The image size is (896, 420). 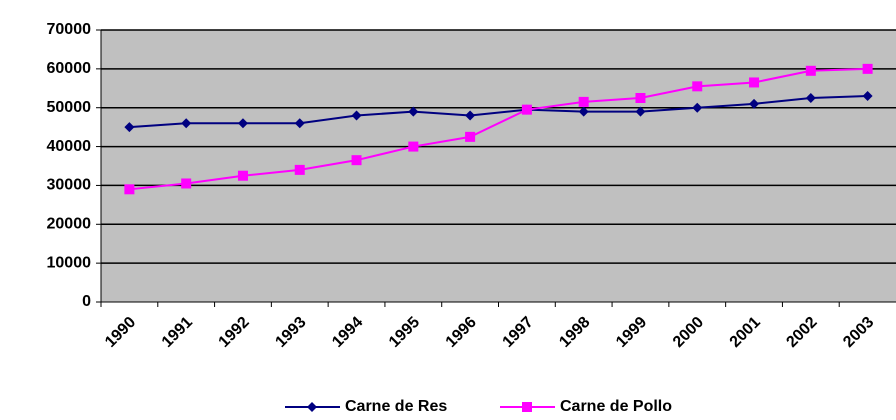 I want to click on x-tick-label: 1993, so click(x=290, y=332).